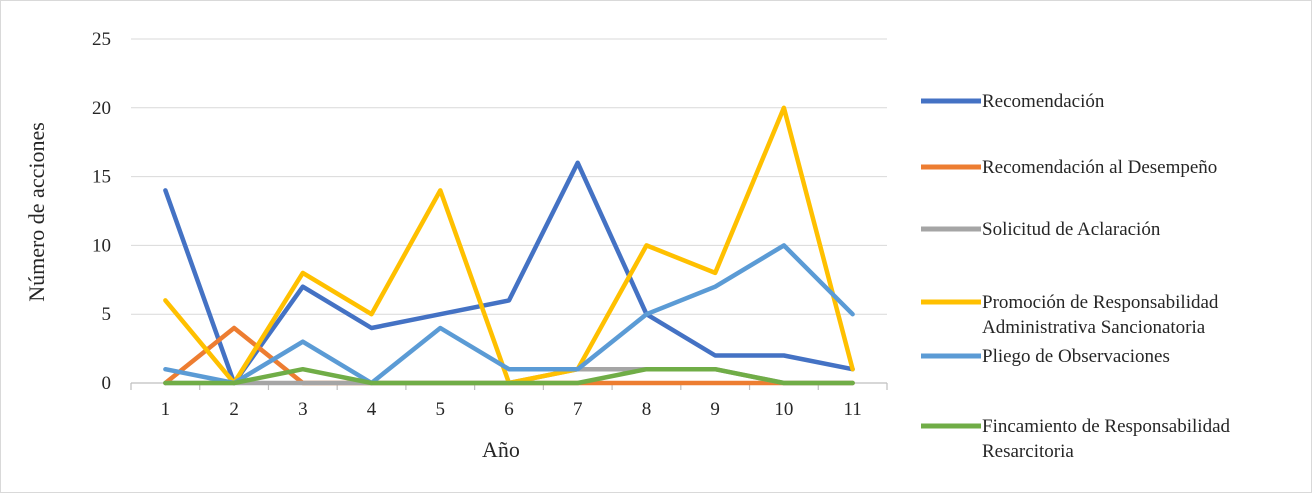 The image size is (1312, 497). What do you see at coordinates (783, 409) in the screenshot?
I see `x-tick-label-10: 10` at bounding box center [783, 409].